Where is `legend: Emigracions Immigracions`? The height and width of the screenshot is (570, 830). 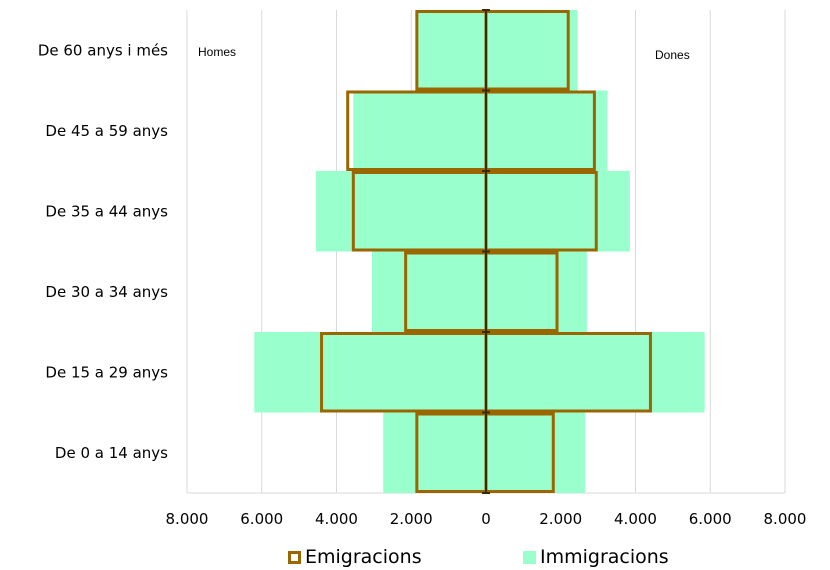
legend: Emigracions Immigracions is located at coordinates (415, 557).